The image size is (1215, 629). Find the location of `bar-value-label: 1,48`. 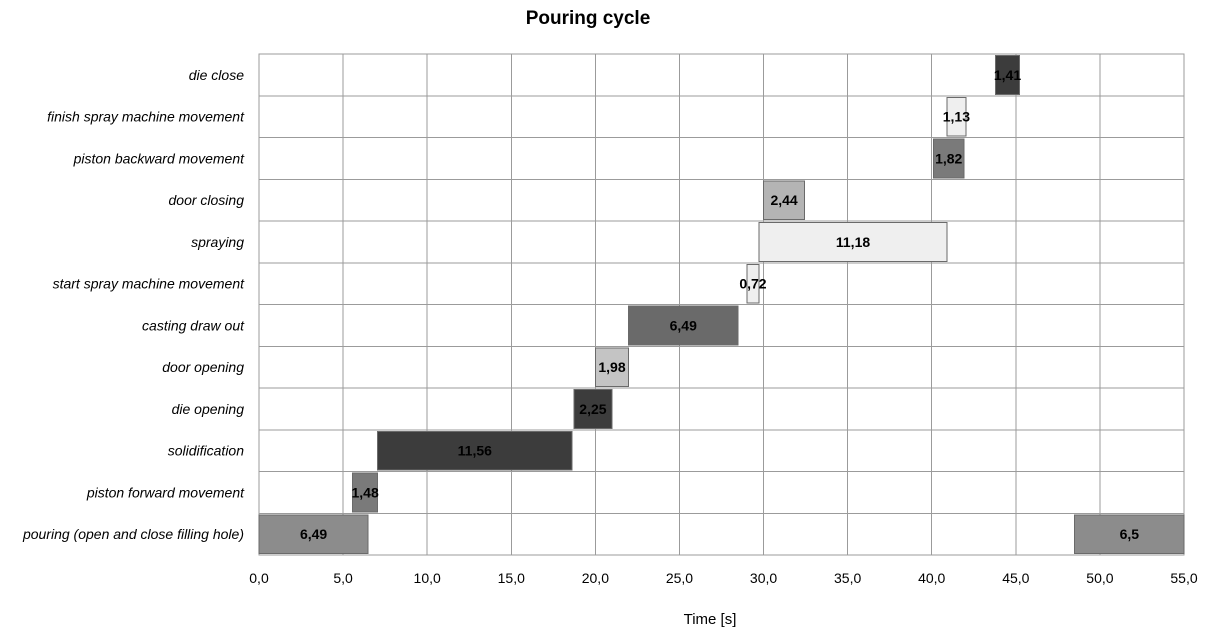

bar-value-label: 1,48 is located at coordinates (364, 492).